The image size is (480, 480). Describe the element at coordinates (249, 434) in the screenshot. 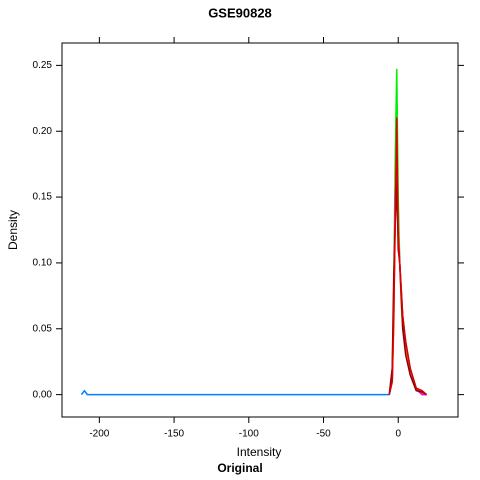

I see `x-tick-label: -100` at that location.